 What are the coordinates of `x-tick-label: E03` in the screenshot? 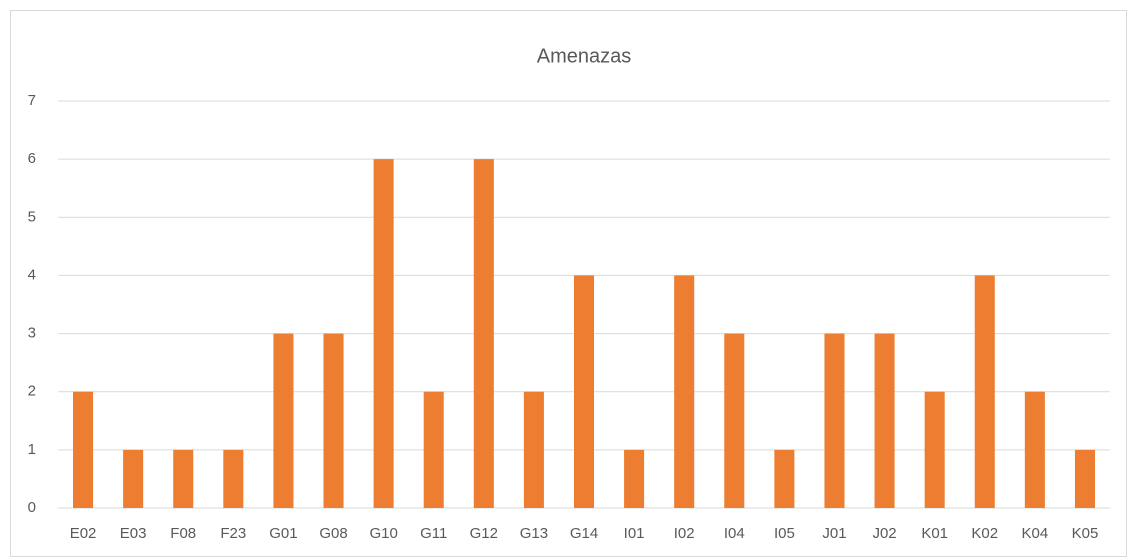 It's located at (133, 533).